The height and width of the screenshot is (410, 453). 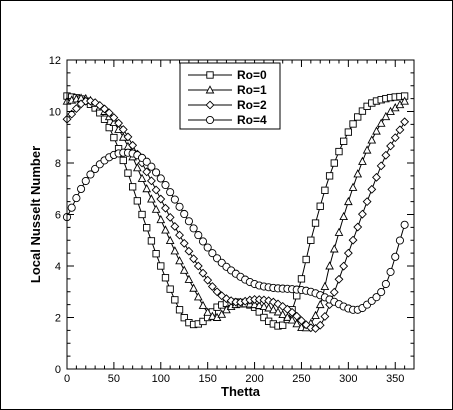 I want to click on x-axis-title: Thetta, so click(x=241, y=391).